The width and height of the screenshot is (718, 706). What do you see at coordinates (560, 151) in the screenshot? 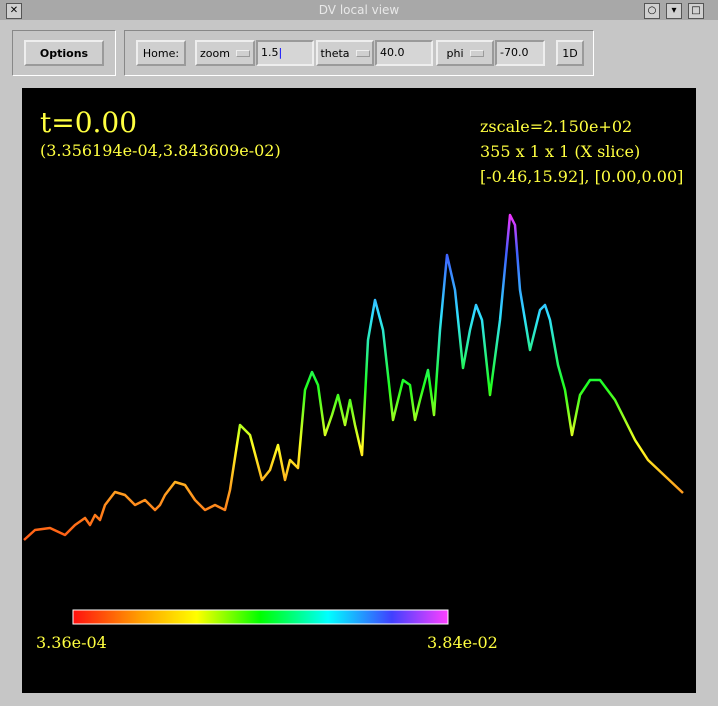
I see `info-line: 355 x 1 x 1 (X slice)` at bounding box center [560, 151].